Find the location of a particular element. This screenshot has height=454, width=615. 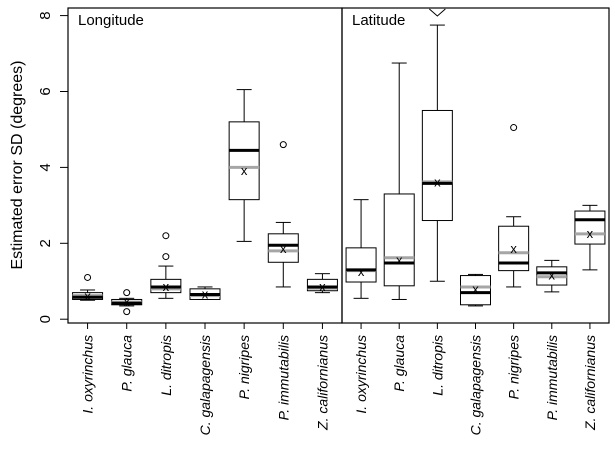

y-axis: Estimated error SD (degrees) 0 2 4 6 8 is located at coordinates (38, 167).